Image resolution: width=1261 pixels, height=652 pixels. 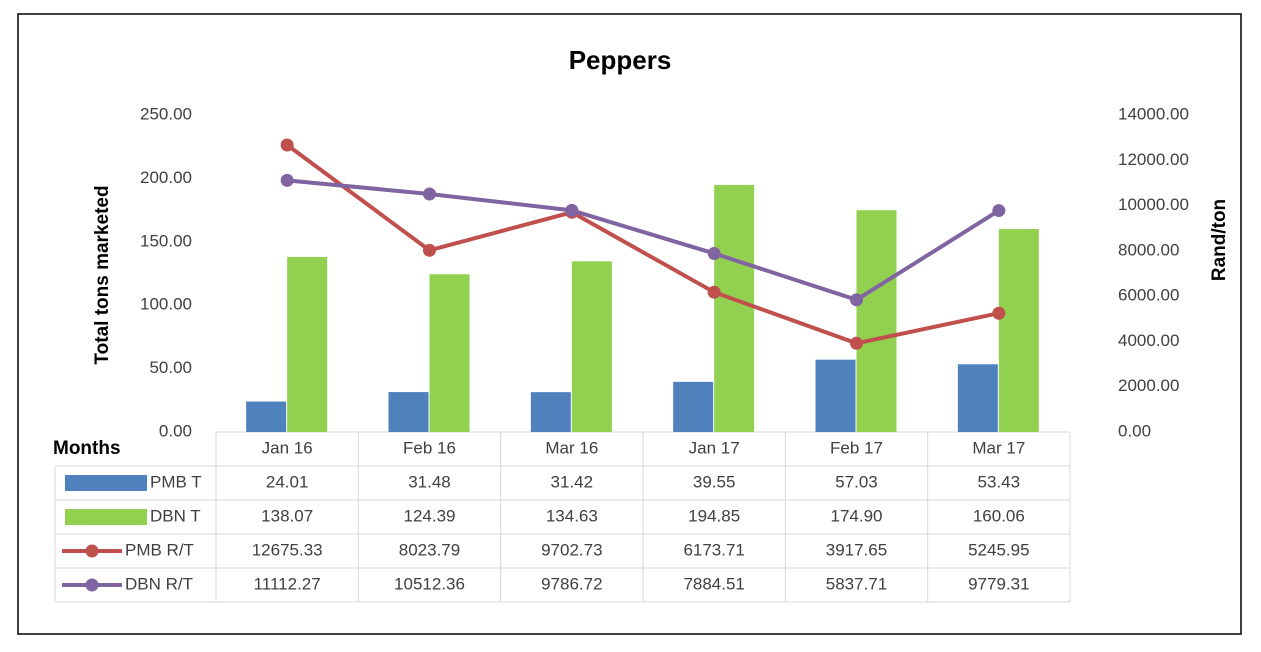 I want to click on table-cell: 7884.51, so click(x=713, y=583).